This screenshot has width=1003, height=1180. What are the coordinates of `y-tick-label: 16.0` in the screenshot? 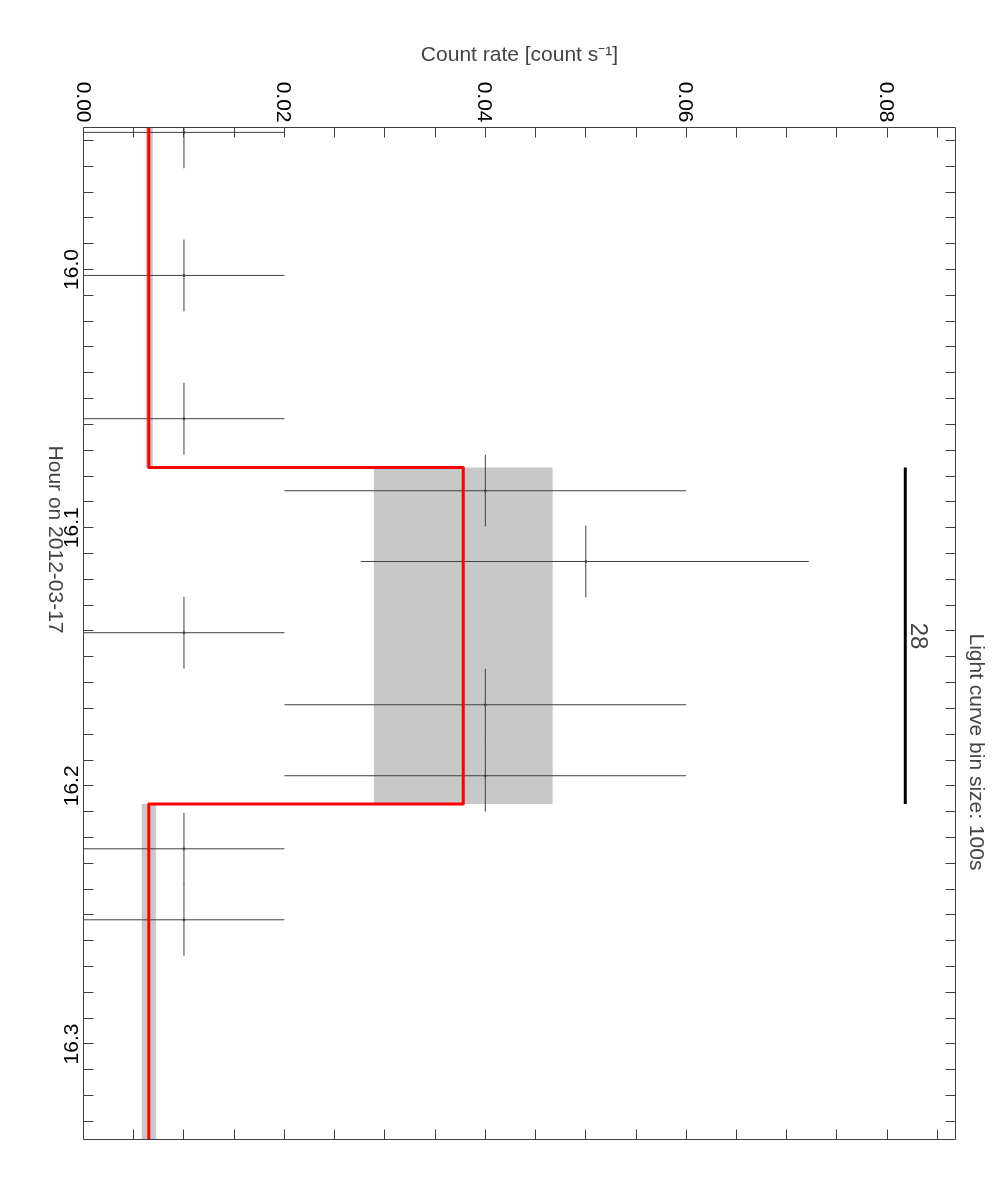 It's located at (71, 269).